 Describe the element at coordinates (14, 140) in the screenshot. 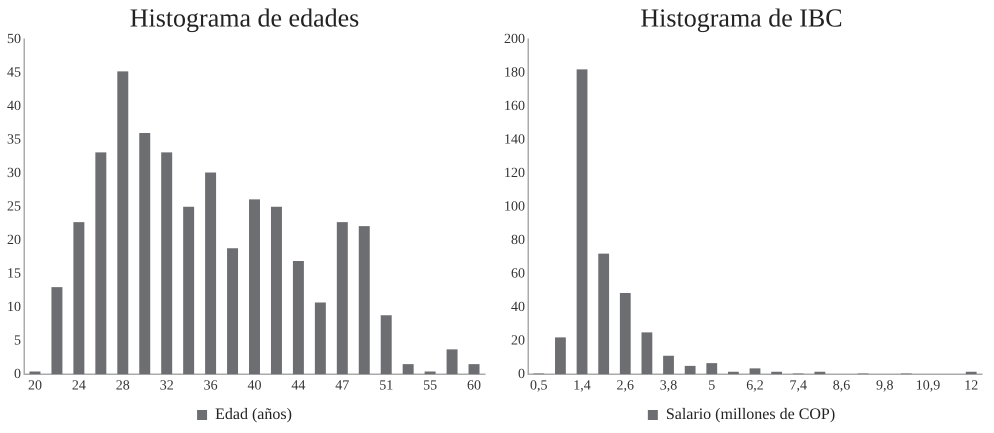

I see `y-tick-label: 35` at that location.